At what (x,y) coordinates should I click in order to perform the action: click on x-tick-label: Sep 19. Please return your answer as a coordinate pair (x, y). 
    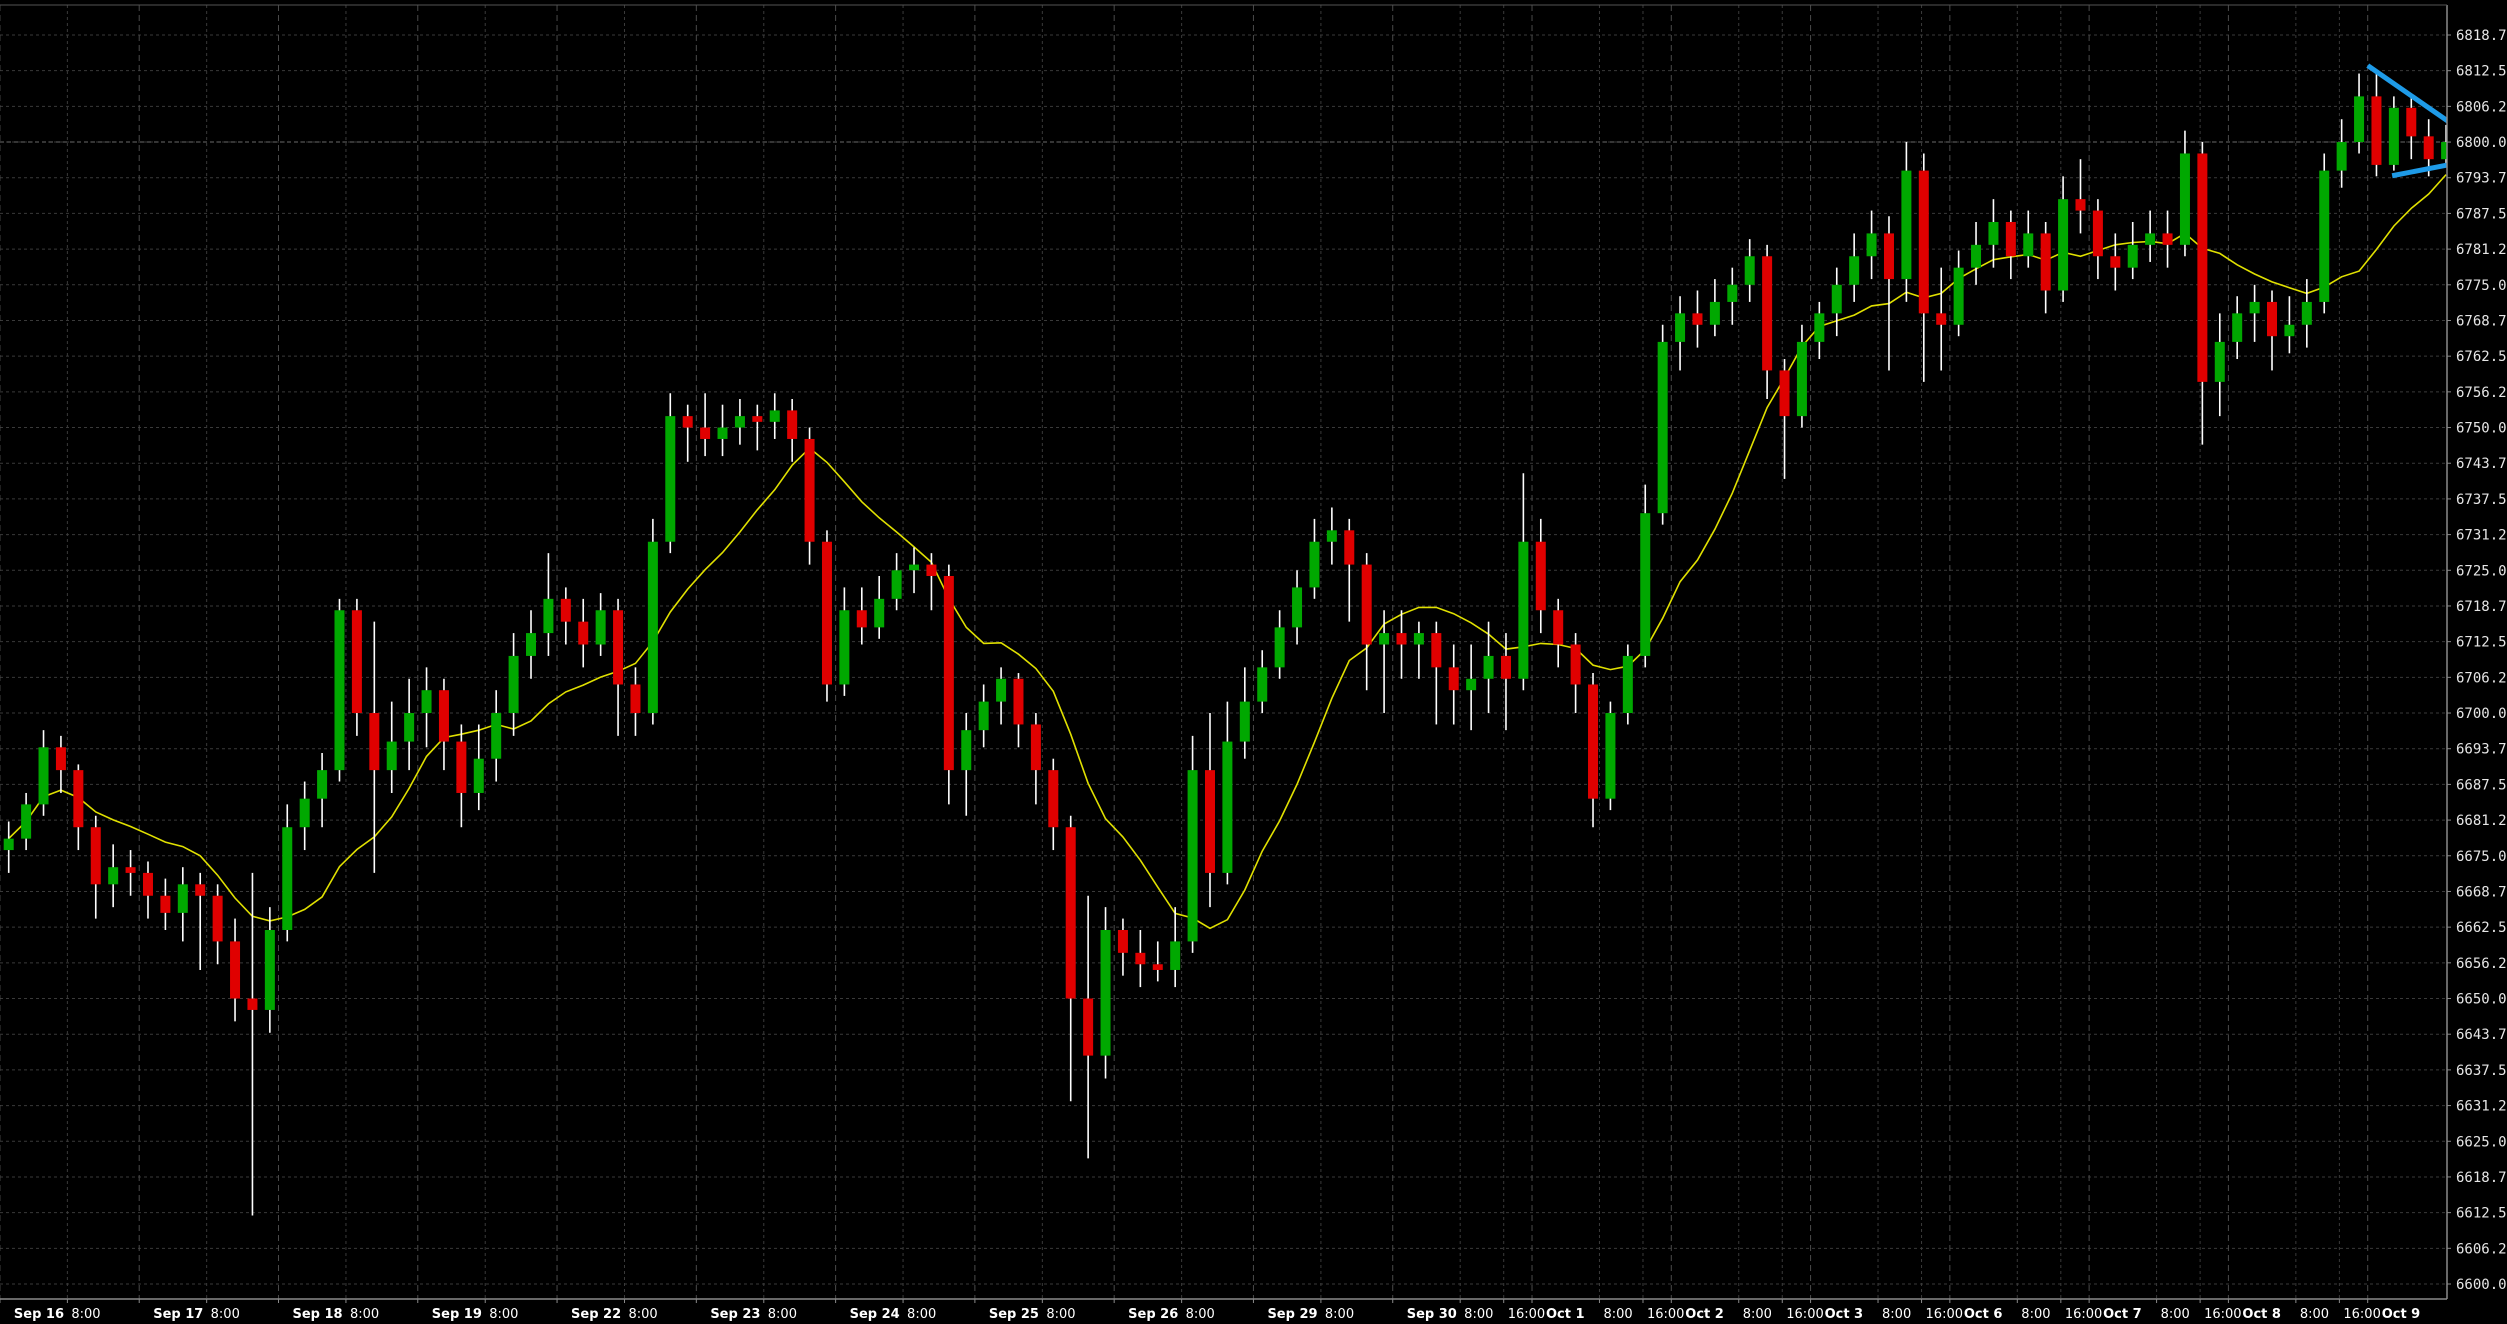
    Looking at the image, I should click on (457, 1314).